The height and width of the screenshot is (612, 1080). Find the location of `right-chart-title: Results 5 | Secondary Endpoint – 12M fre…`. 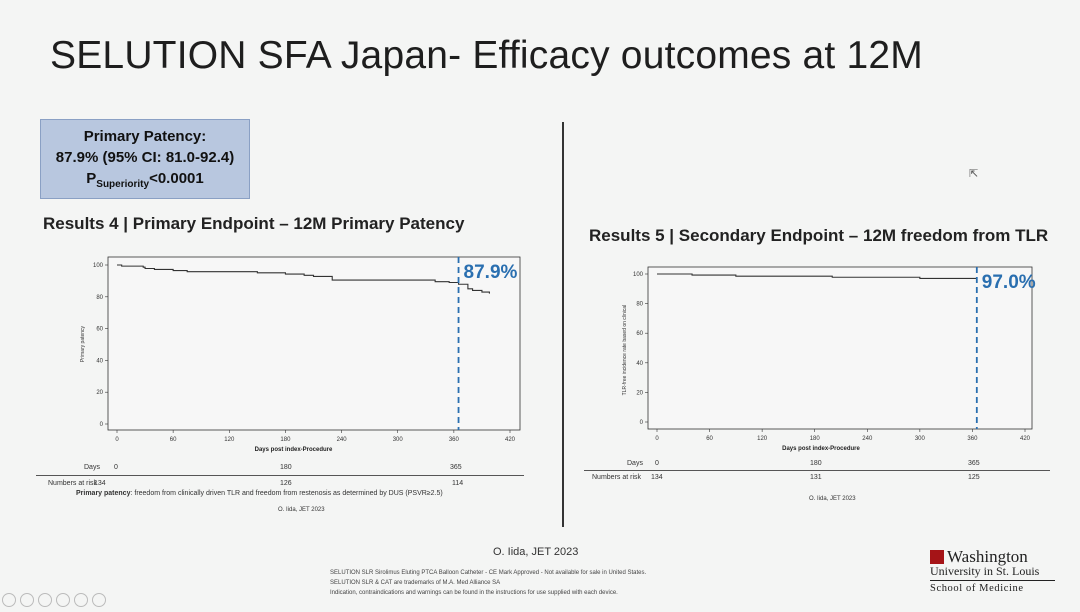

right-chart-title: Results 5 | Secondary Endpoint – 12M fre… is located at coordinates (819, 235).